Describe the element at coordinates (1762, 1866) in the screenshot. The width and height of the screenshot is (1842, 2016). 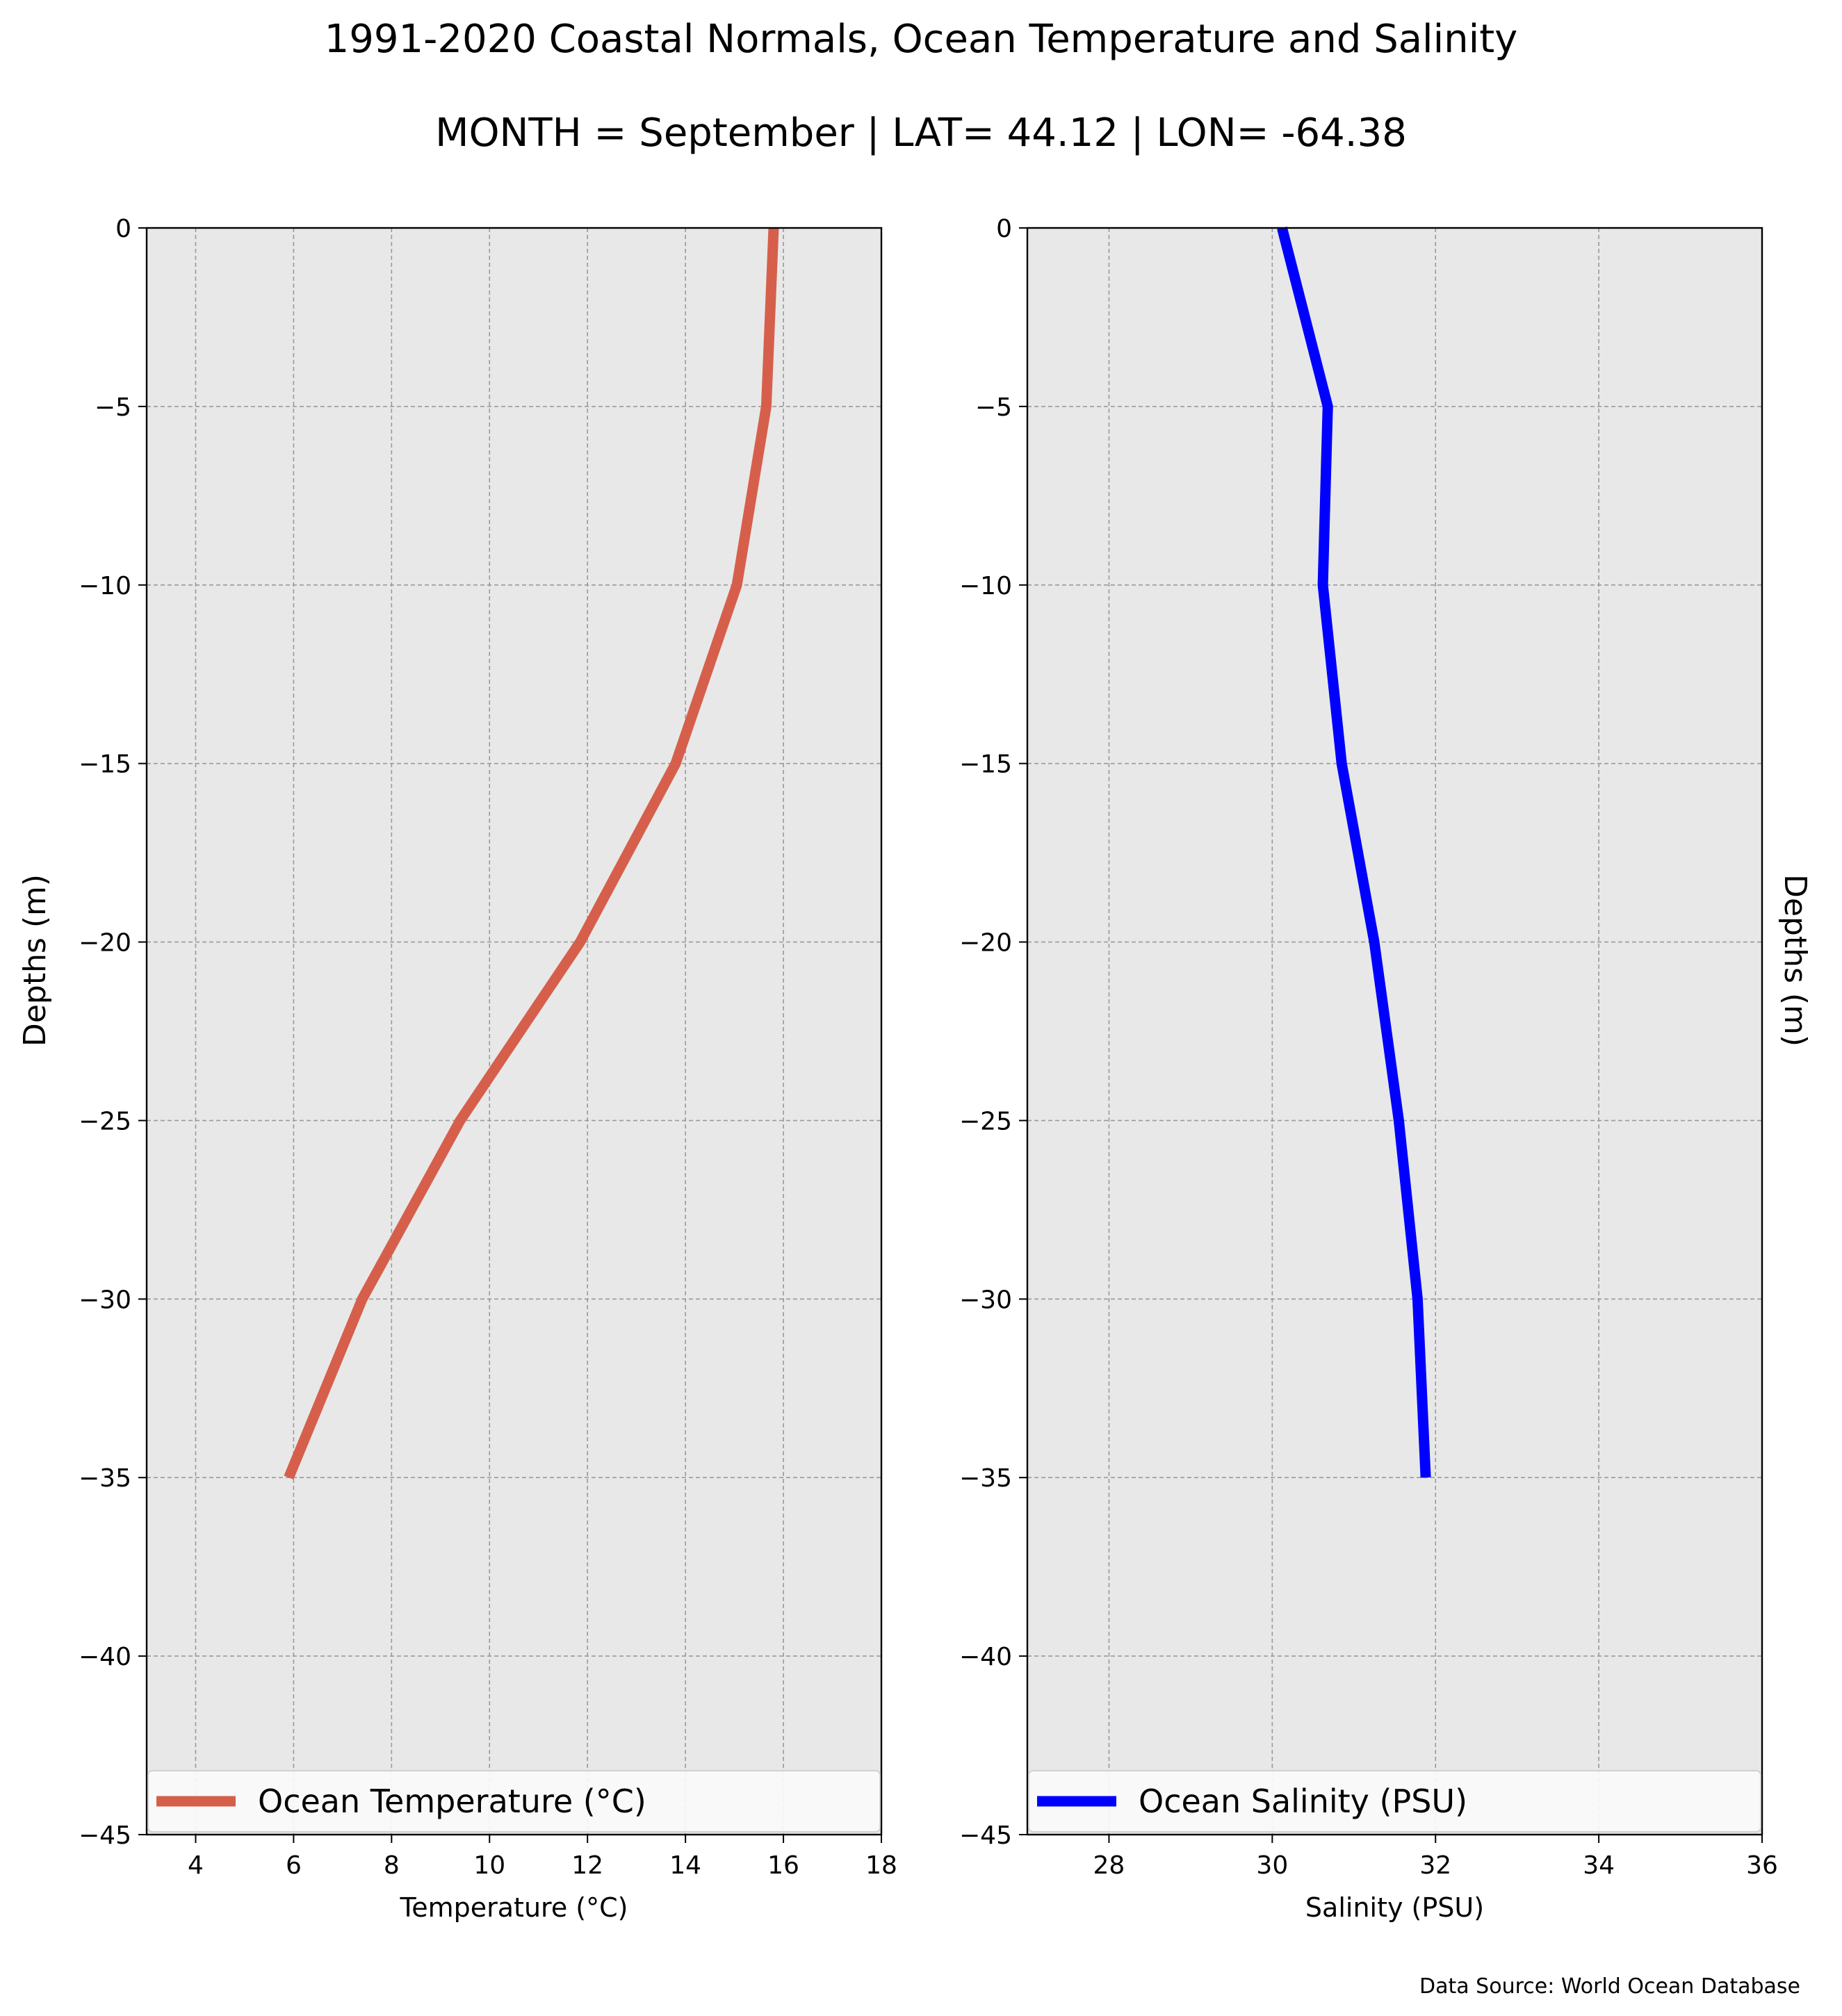
I see `x-tick-label: 36` at that location.